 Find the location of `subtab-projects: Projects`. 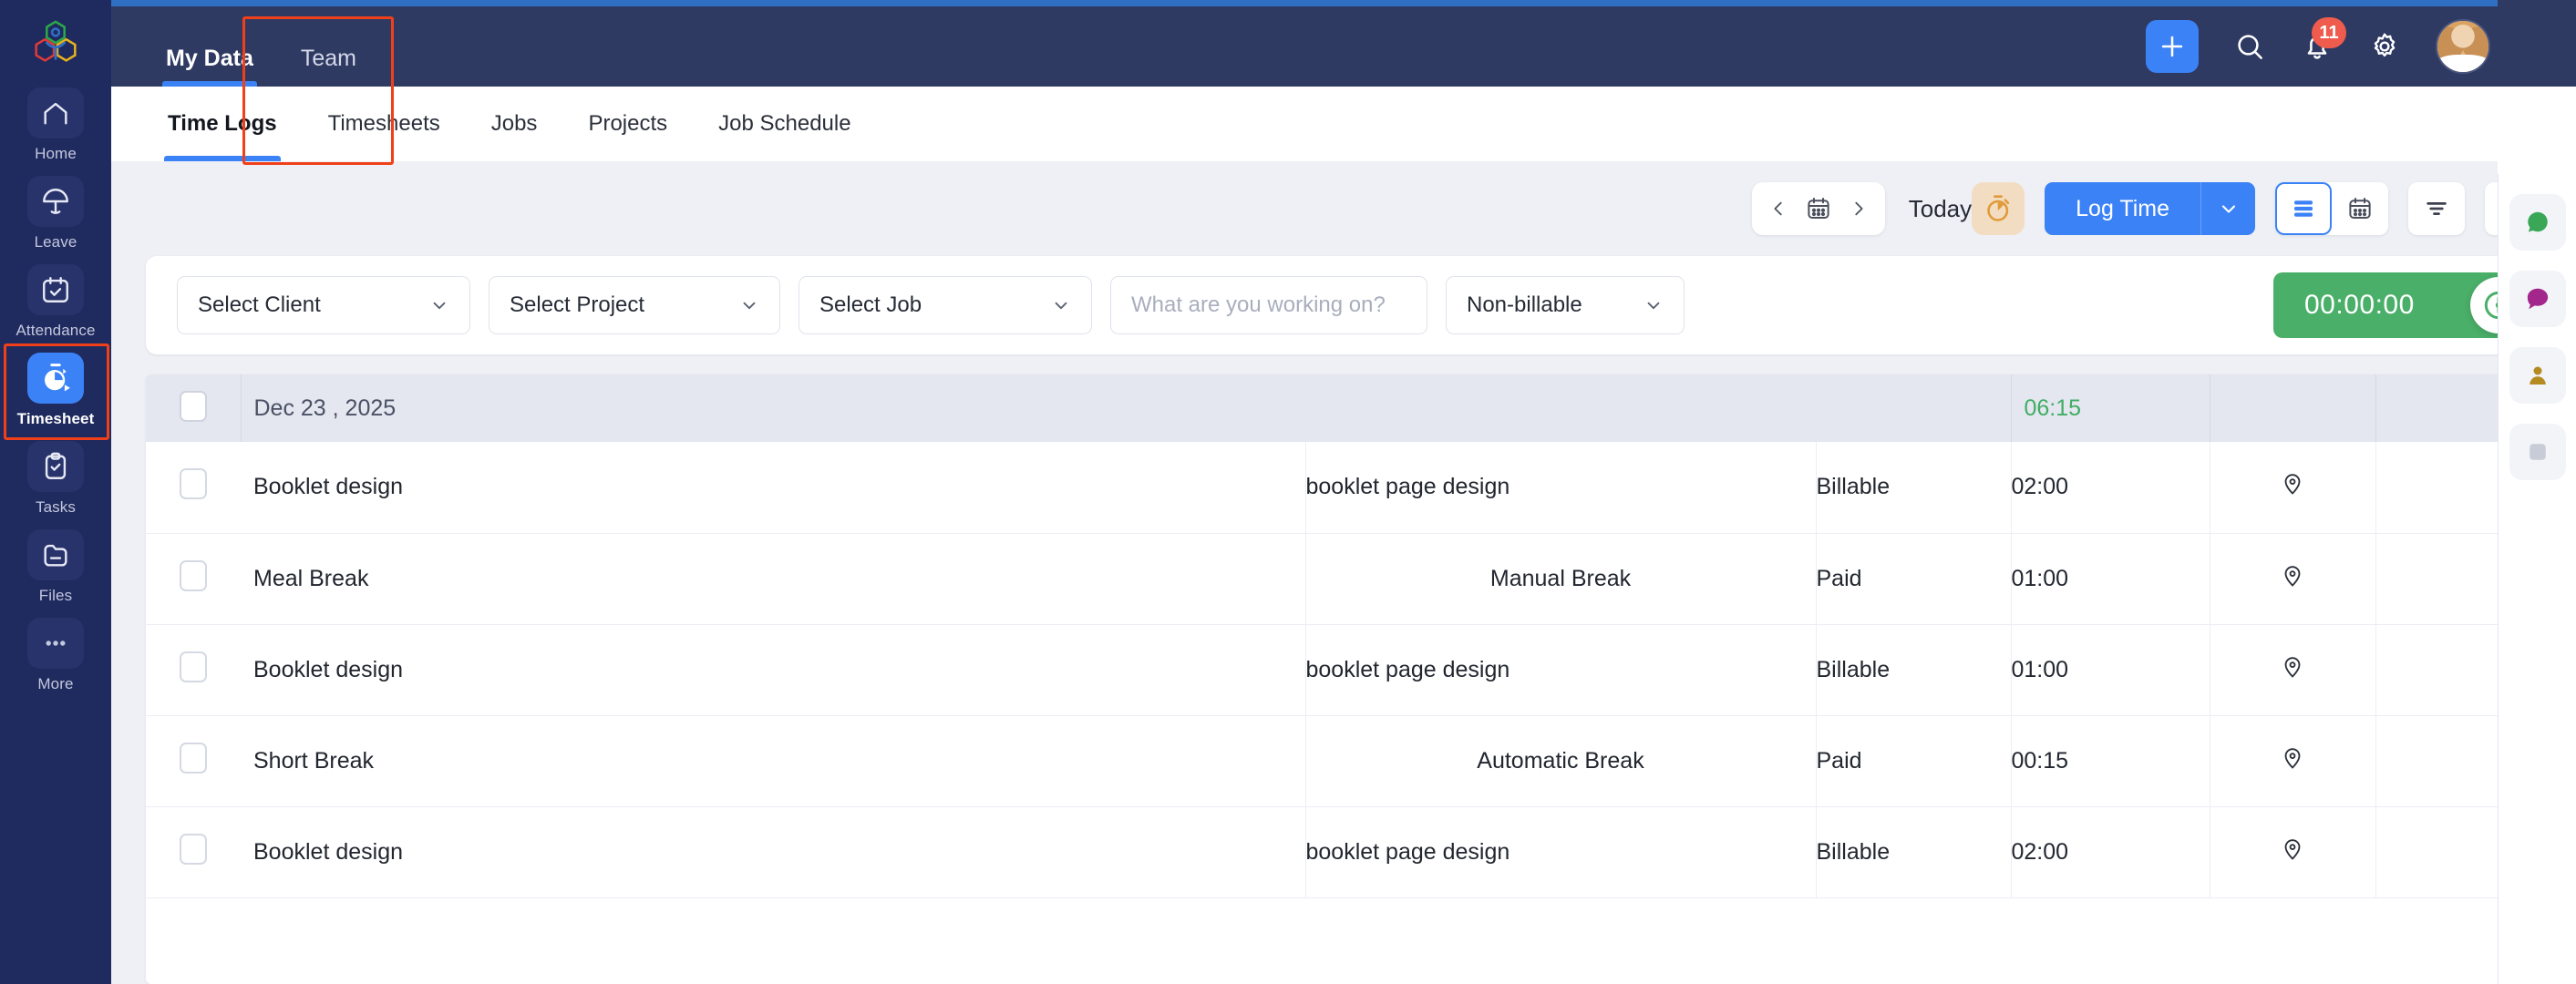

subtab-projects: Projects is located at coordinates (627, 124).